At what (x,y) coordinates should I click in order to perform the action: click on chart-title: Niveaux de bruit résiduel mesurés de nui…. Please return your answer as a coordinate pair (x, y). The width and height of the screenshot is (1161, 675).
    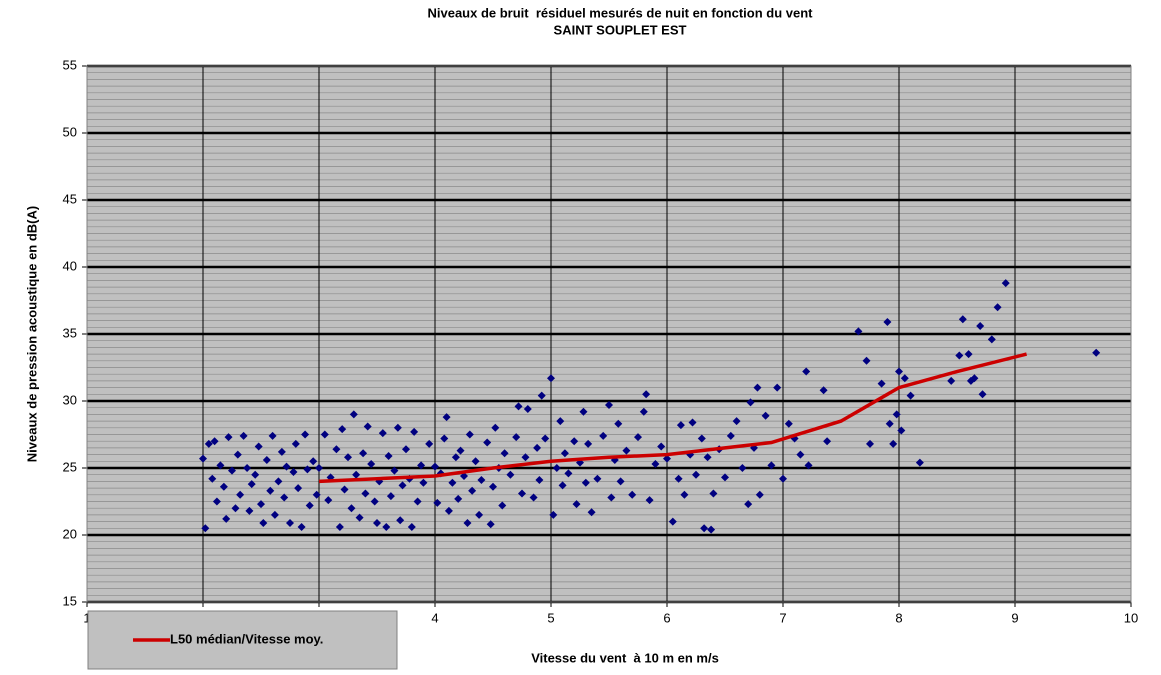
    Looking at the image, I should click on (620, 12).